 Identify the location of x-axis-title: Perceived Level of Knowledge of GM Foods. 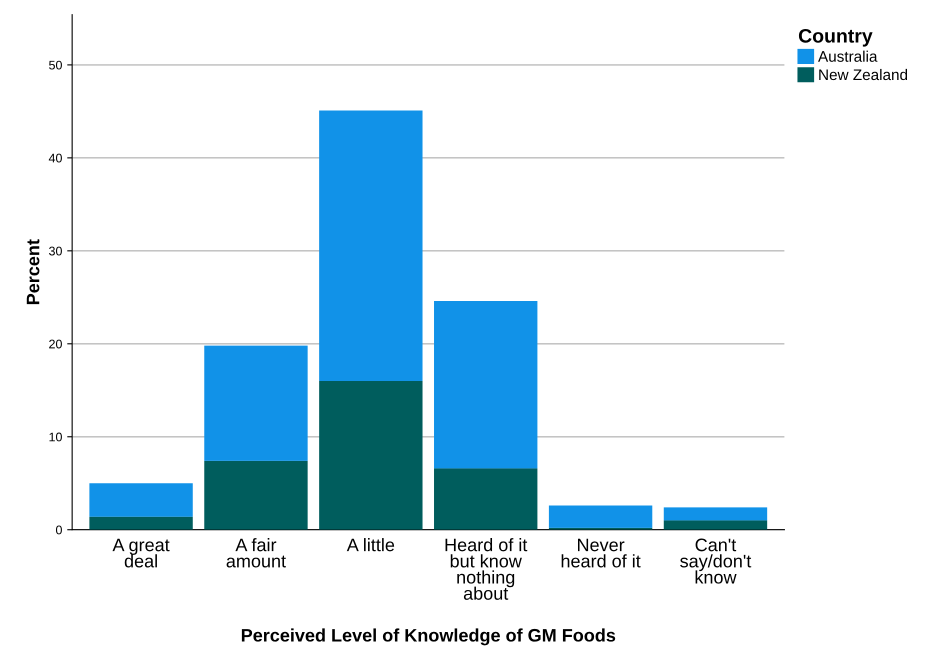
(429, 637).